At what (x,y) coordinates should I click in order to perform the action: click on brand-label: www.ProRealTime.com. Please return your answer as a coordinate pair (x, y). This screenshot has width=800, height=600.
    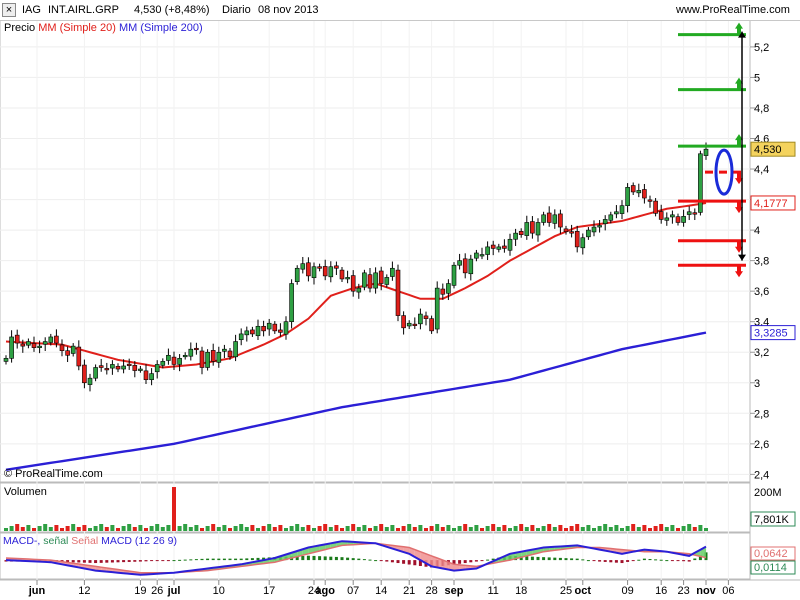
    Looking at the image, I should click on (733, 10).